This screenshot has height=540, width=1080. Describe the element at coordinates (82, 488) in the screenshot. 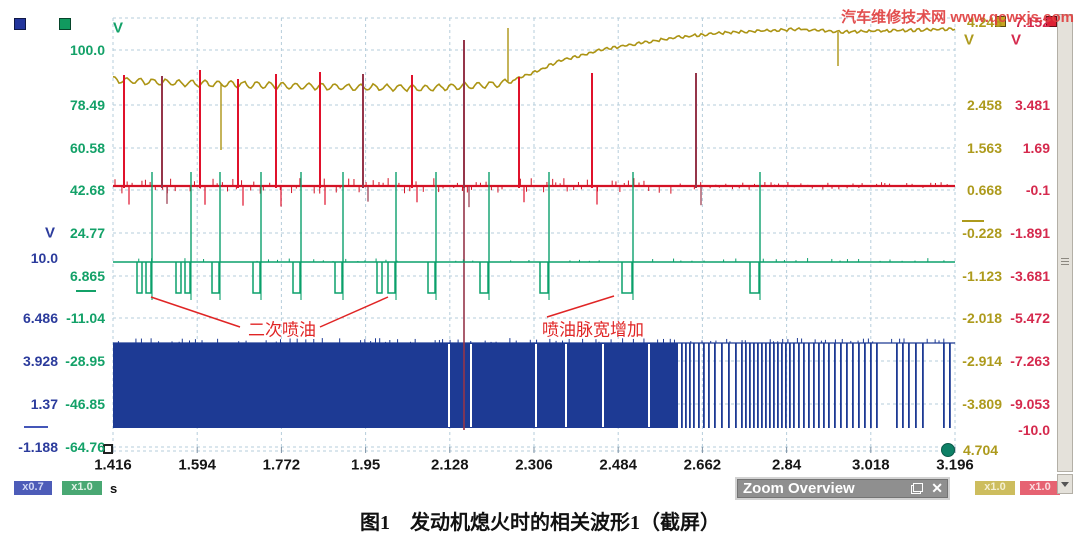

I see `green-scale-badge: x1.0` at that location.